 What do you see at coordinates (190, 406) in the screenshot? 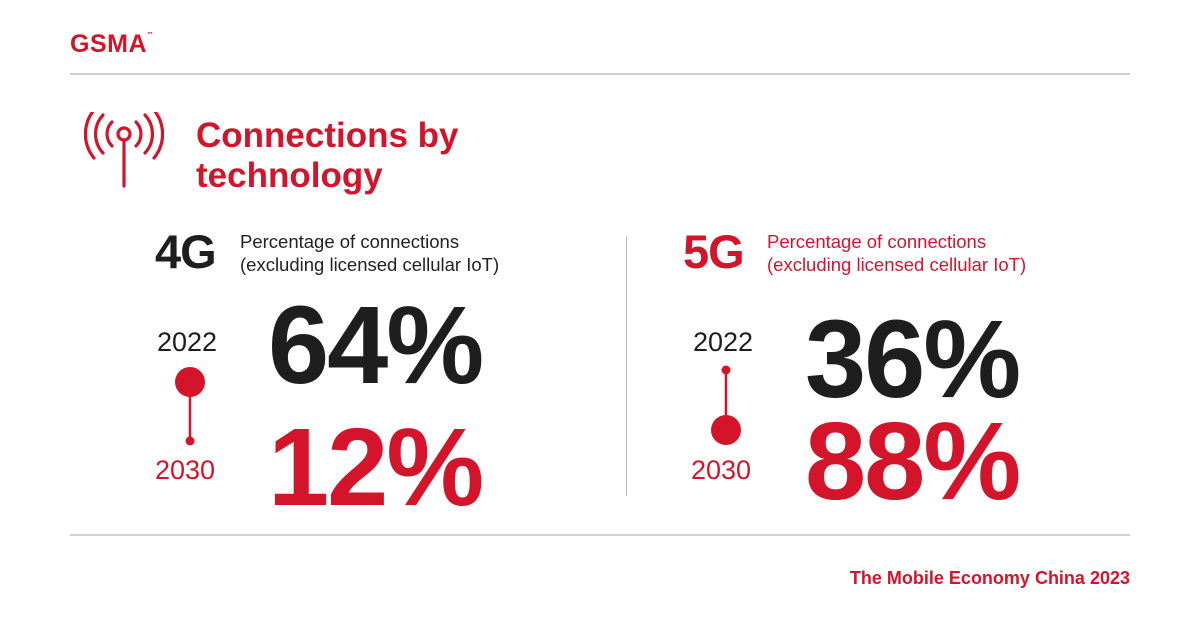
I see `timeline-marker-4g` at bounding box center [190, 406].